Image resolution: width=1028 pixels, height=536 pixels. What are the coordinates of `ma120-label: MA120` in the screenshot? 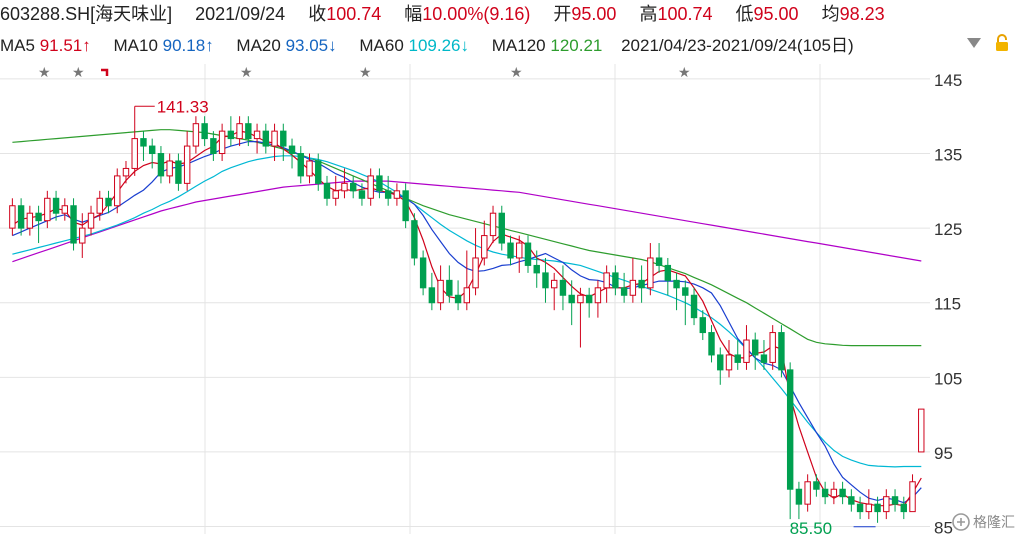 It's located at (518, 45).